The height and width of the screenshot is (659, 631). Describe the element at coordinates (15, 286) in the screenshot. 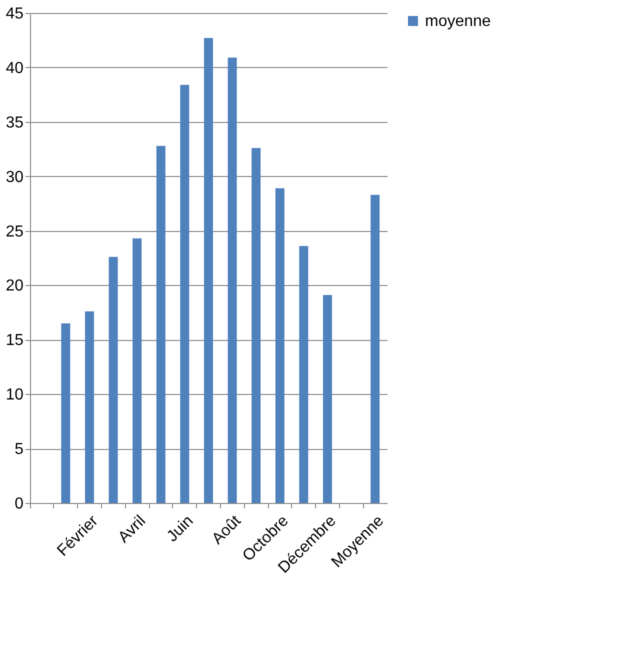

I see `y-tick-label: 20` at that location.